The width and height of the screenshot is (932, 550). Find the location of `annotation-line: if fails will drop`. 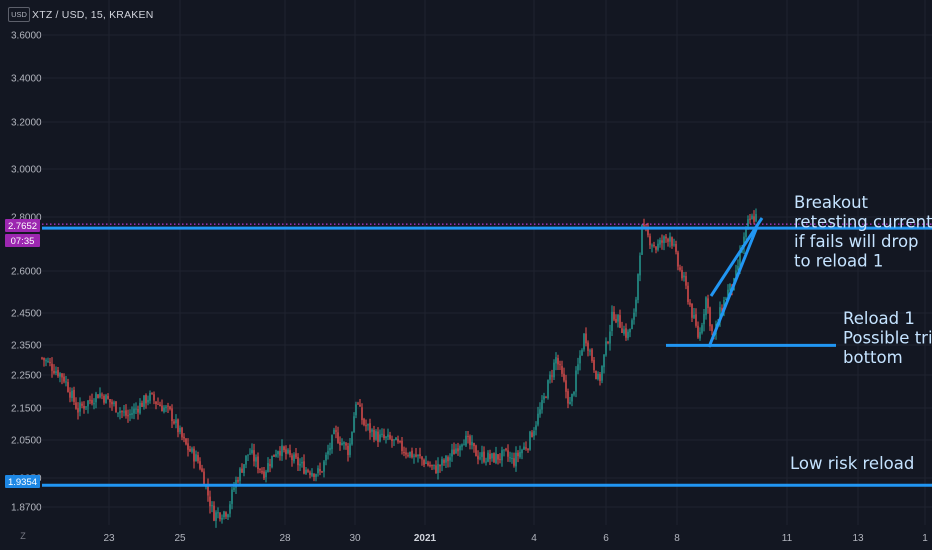

annotation-line: if fails will drop is located at coordinates (856, 241).